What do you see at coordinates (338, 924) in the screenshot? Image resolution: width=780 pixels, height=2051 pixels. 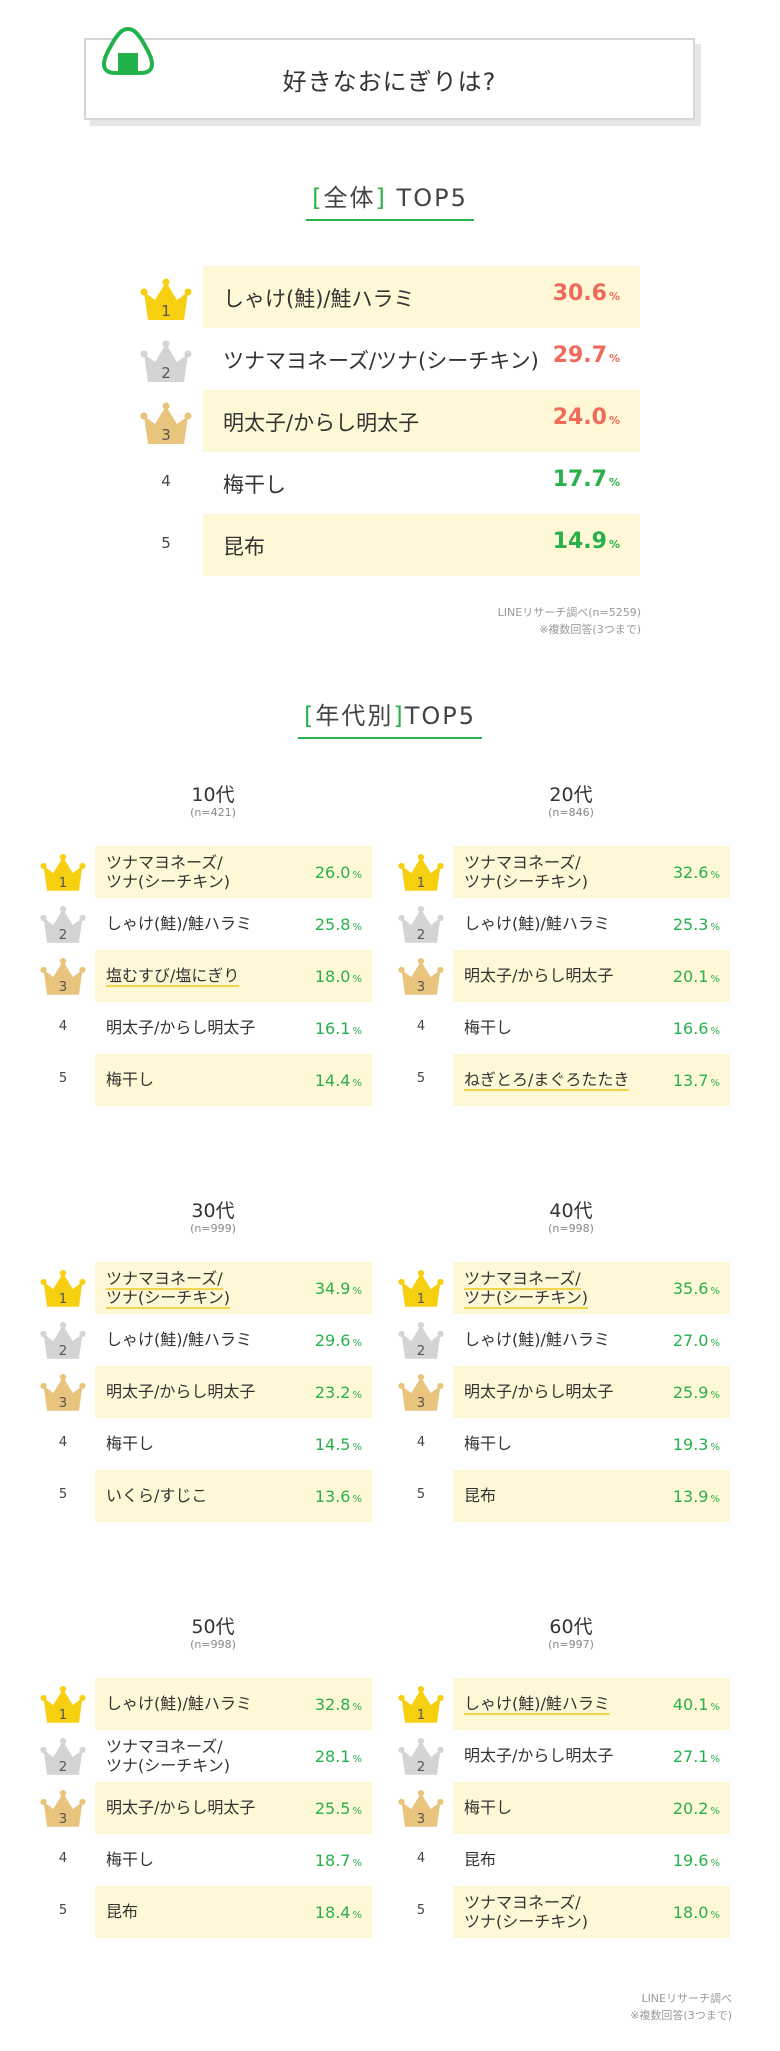 I see `percentage: 25.8%` at bounding box center [338, 924].